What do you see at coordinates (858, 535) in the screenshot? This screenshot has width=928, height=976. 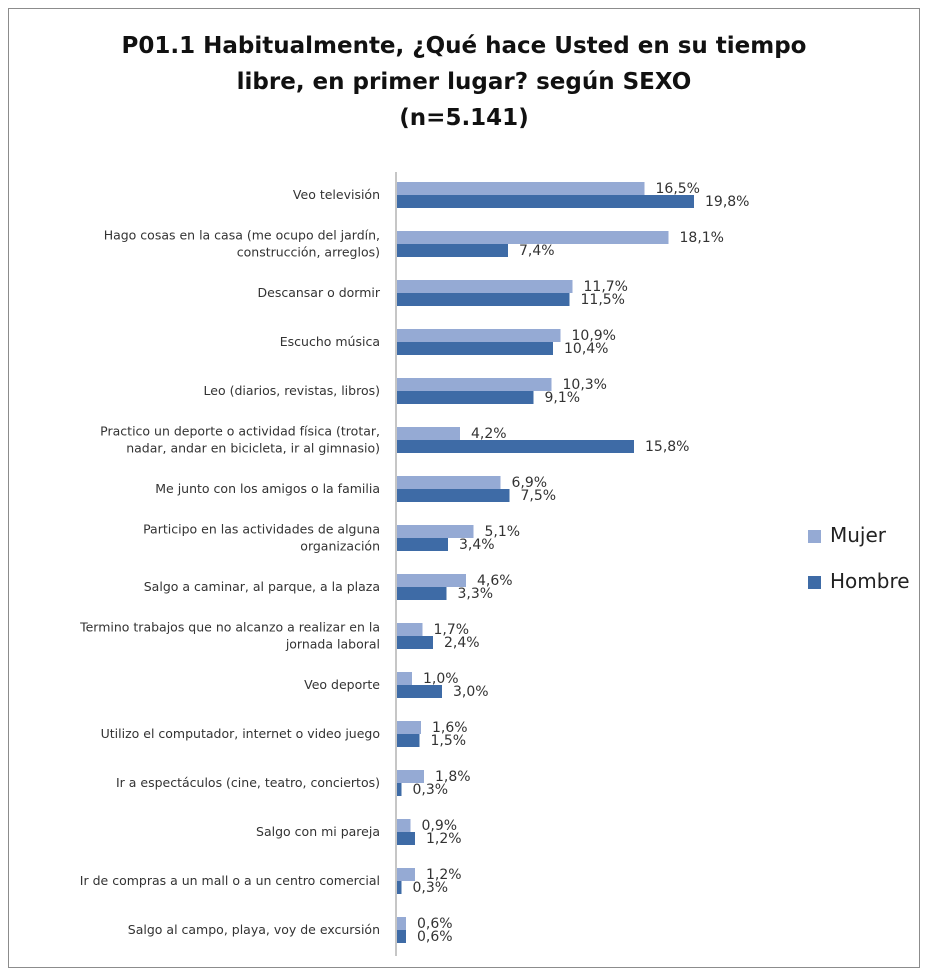 I see `legend-label-mujer: Mujer` at bounding box center [858, 535].